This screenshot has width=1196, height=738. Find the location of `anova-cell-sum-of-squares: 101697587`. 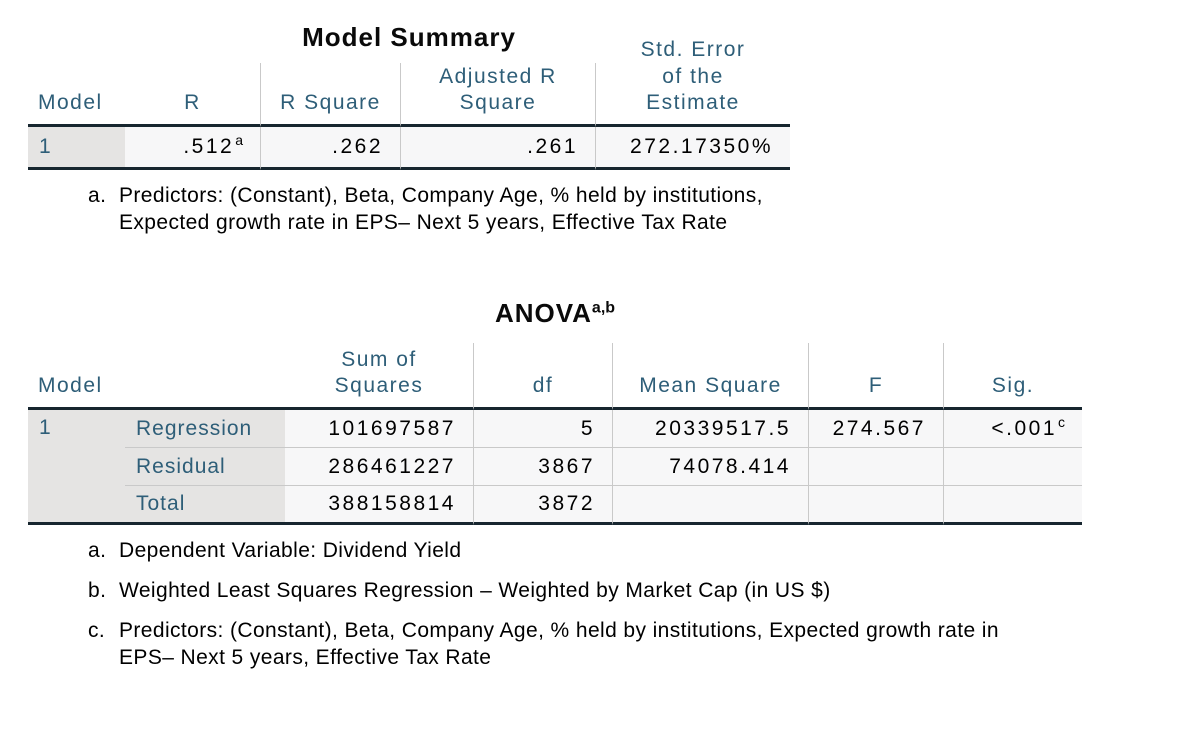

anova-cell-sum-of-squares: 101697587 is located at coordinates (379, 428).